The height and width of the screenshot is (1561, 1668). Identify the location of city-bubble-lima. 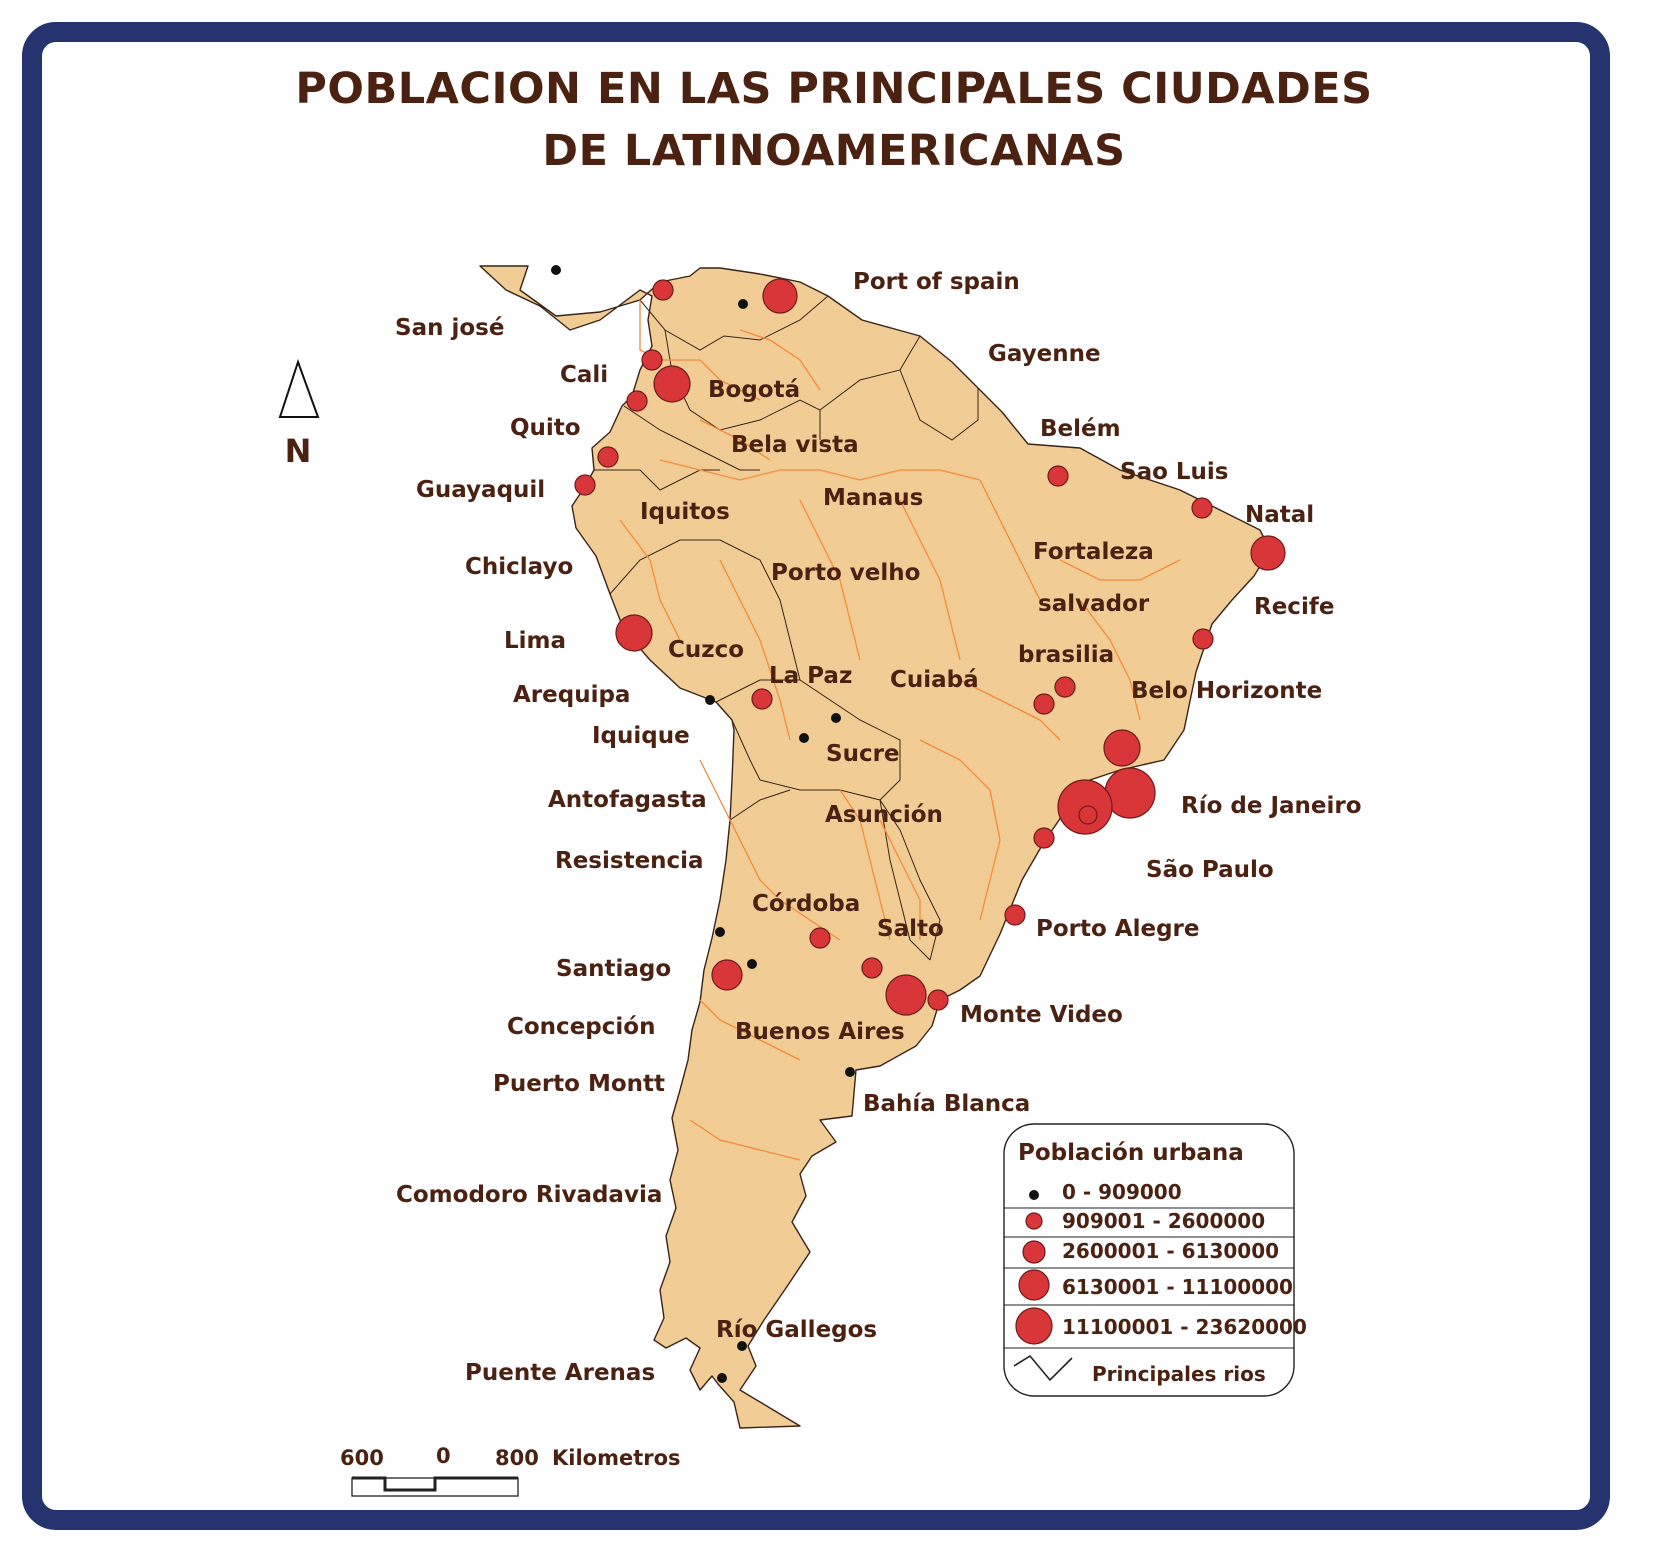
(634, 633).